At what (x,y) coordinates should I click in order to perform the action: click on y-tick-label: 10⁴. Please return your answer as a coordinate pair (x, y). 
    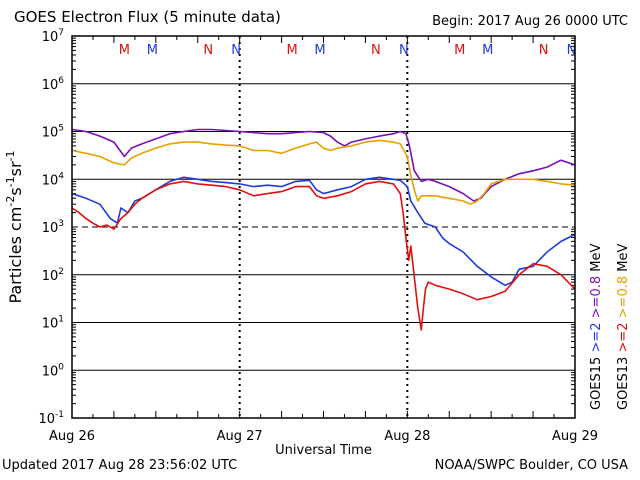
    Looking at the image, I should click on (53, 179).